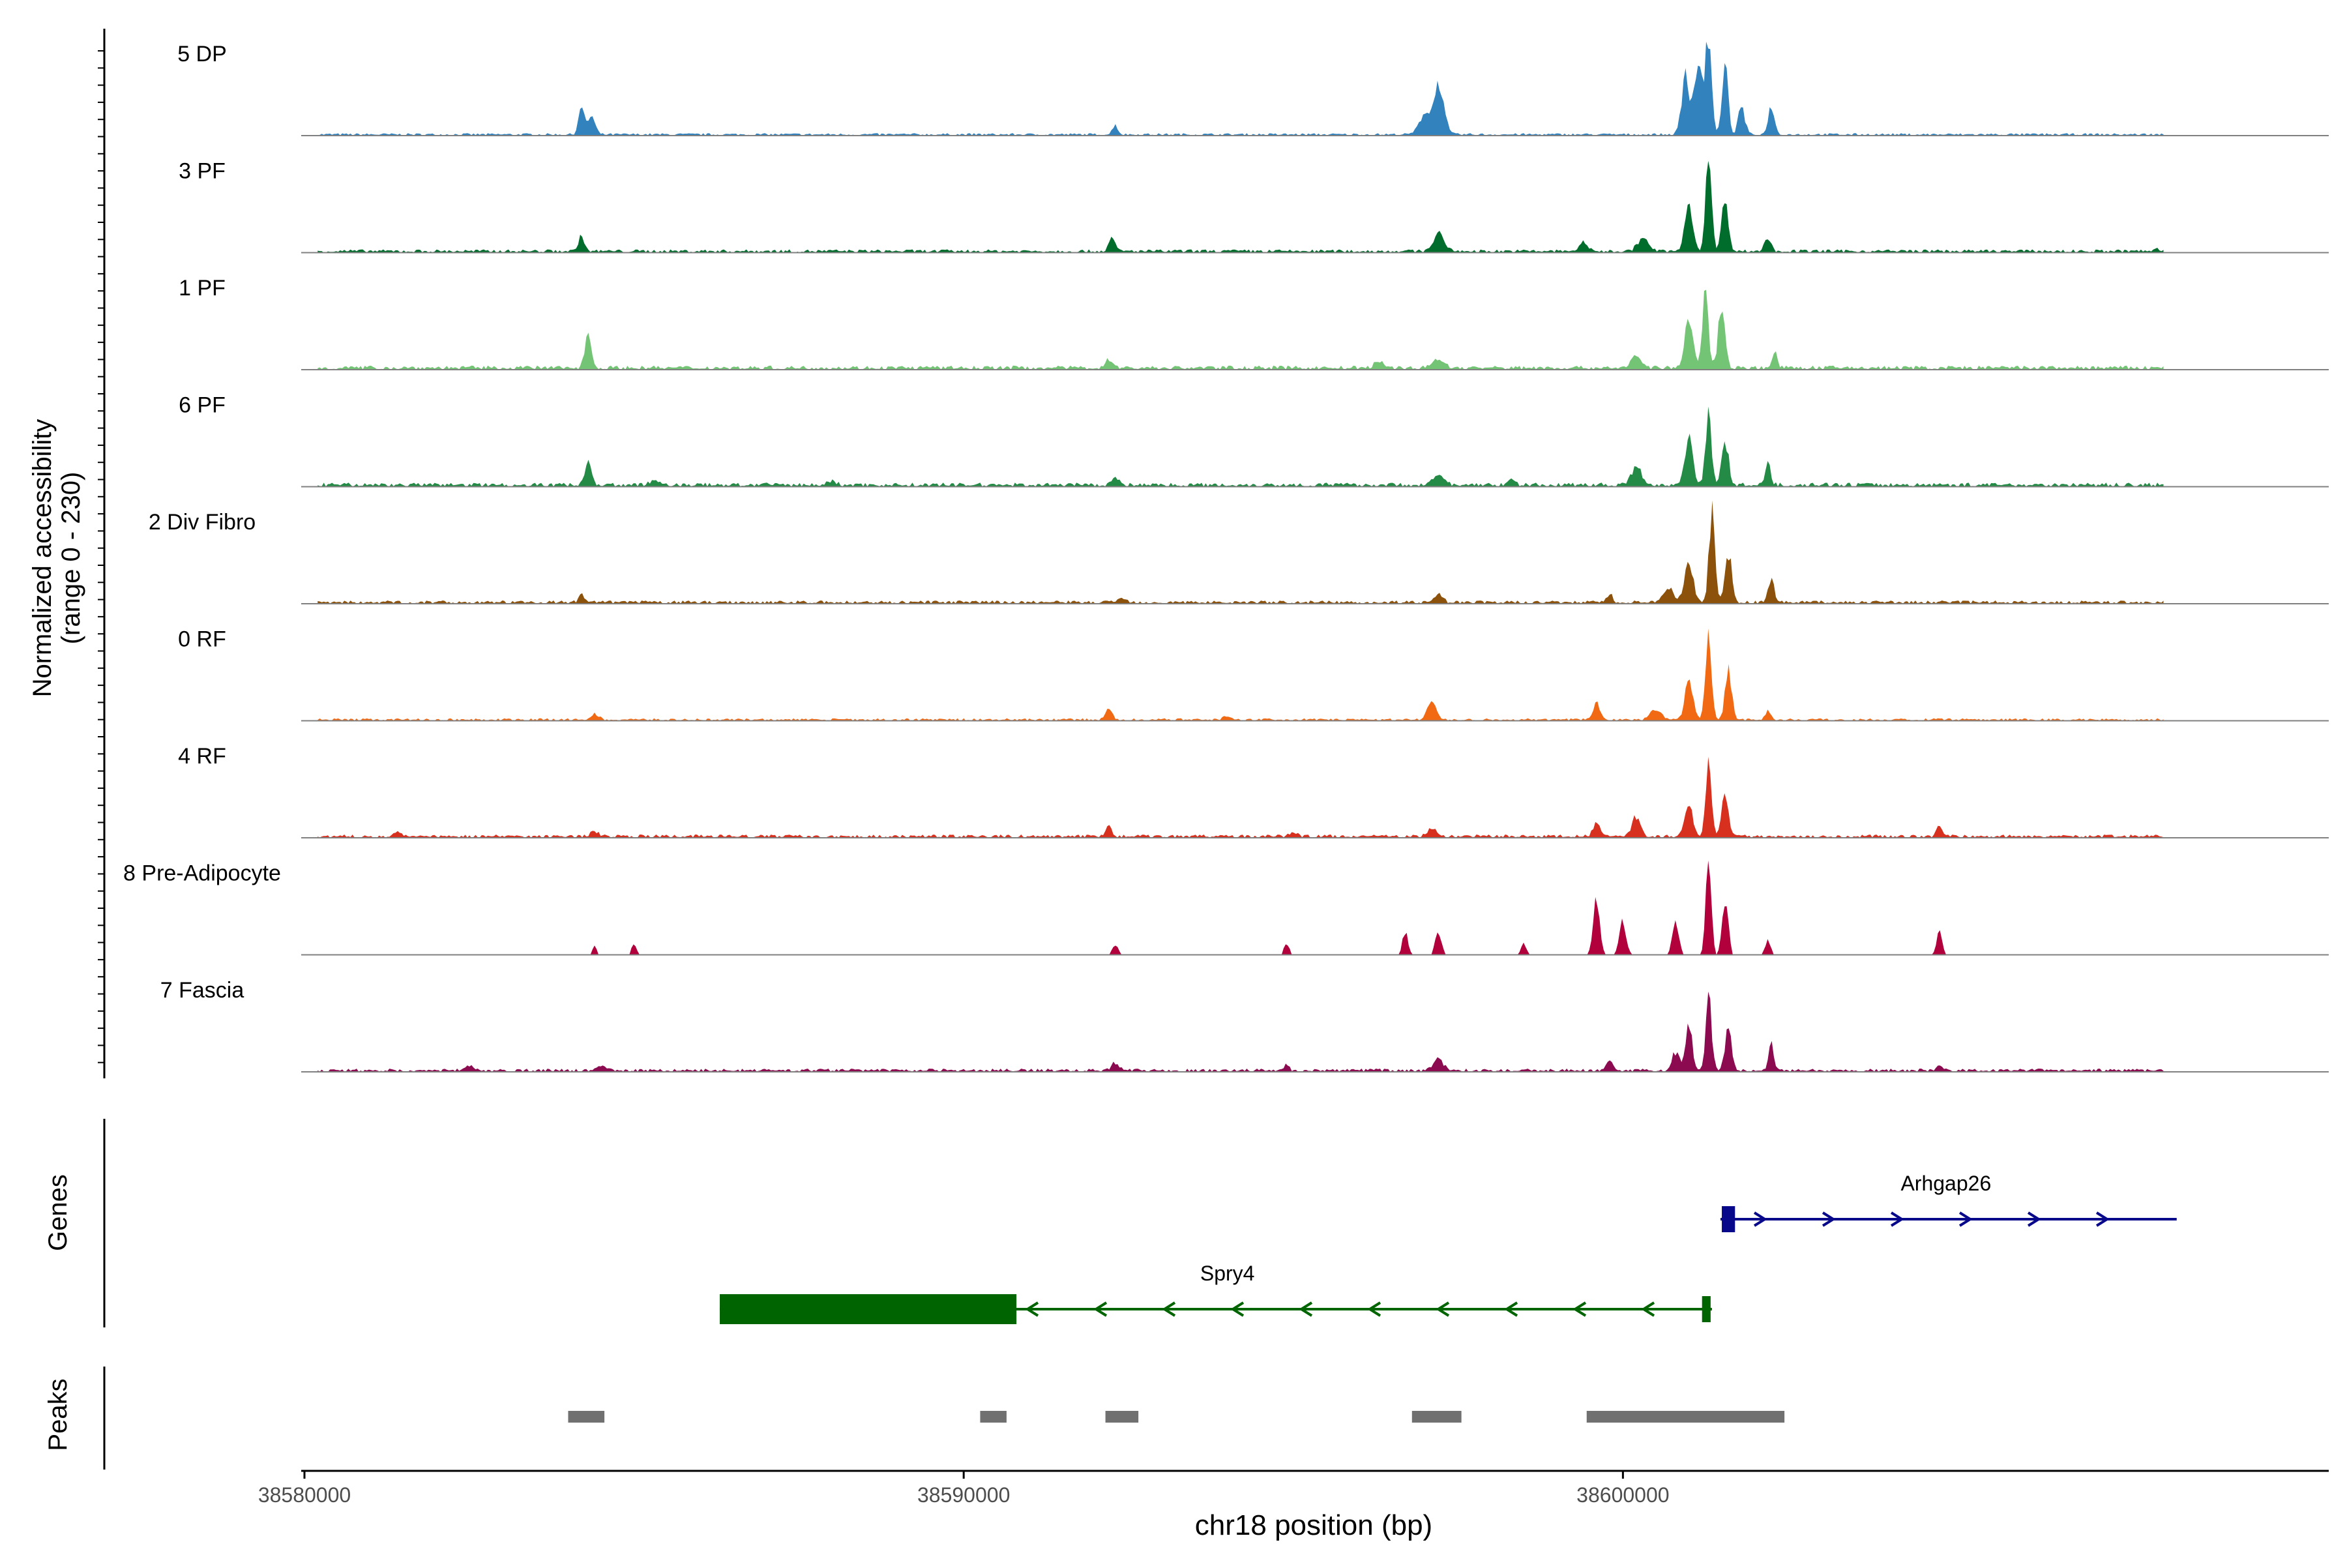 This screenshot has width=2347, height=1568. Describe the element at coordinates (1948, 1202) in the screenshot. I see `gene-model: Arhgap26` at that location.